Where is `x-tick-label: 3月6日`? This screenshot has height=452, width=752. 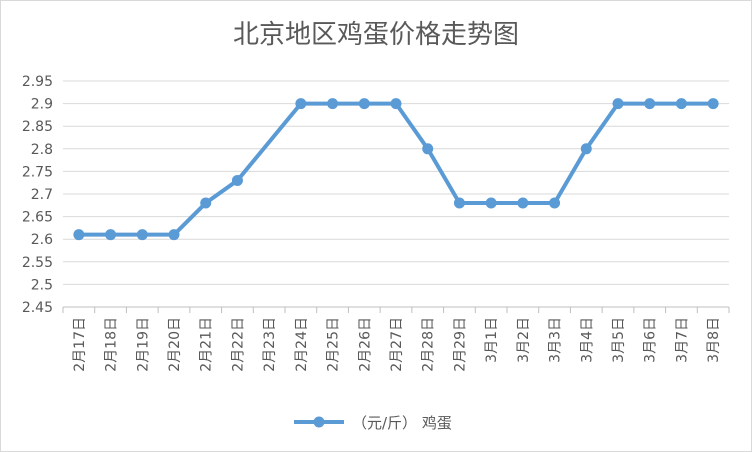
x-tick-label: 3月6日 is located at coordinates (651, 340).